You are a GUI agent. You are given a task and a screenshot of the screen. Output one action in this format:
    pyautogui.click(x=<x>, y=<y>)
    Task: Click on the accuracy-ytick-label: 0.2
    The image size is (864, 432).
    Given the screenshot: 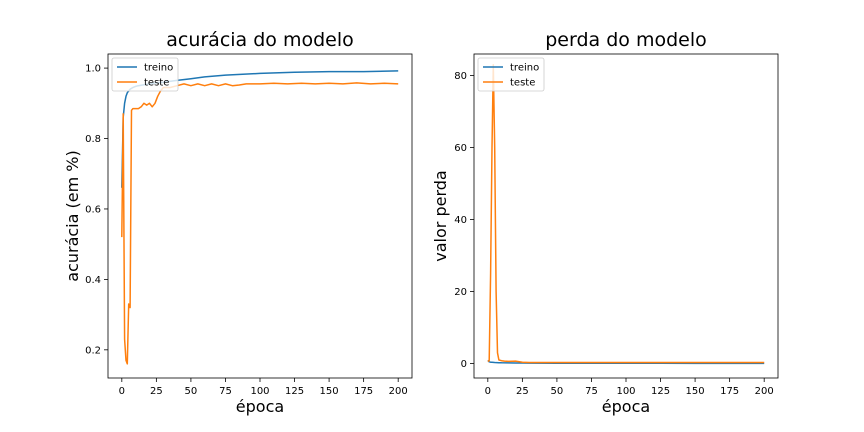 What is the action you would take?
    pyautogui.click(x=93, y=350)
    